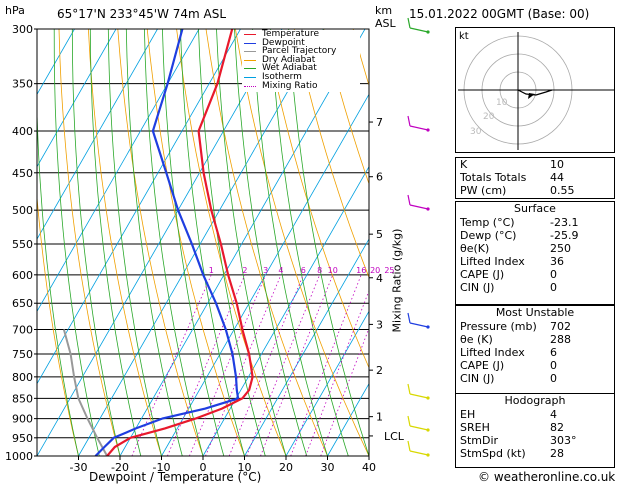 The width and height of the screenshot is (629, 486). I want to click on table-row: Dewp (°C) -25.9, so click(535, 235).